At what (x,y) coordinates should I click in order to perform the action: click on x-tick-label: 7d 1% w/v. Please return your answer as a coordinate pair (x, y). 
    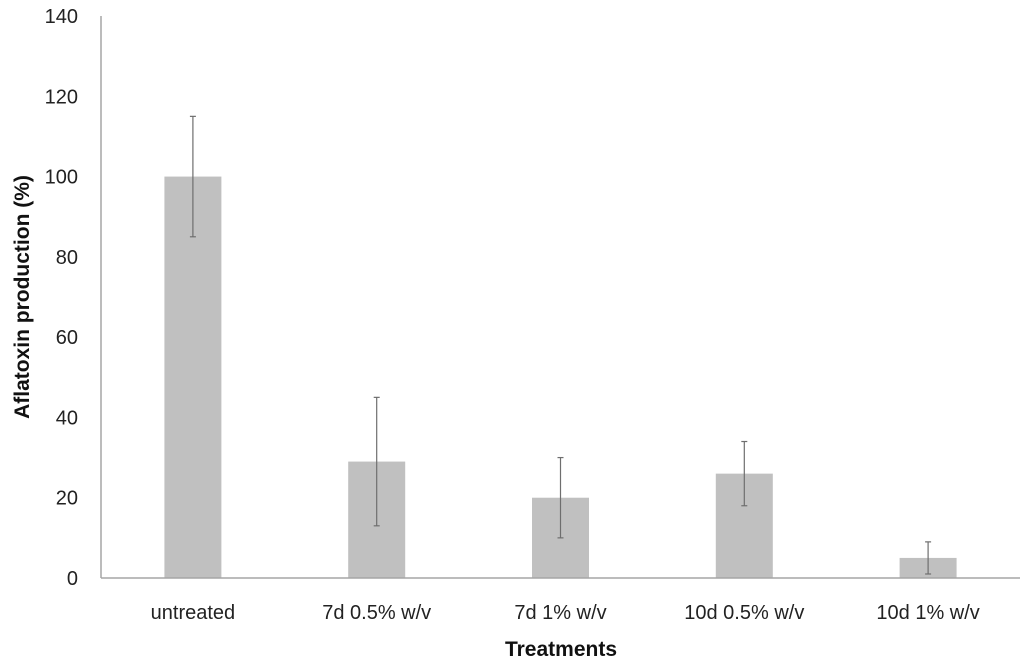
    Looking at the image, I should click on (560, 613).